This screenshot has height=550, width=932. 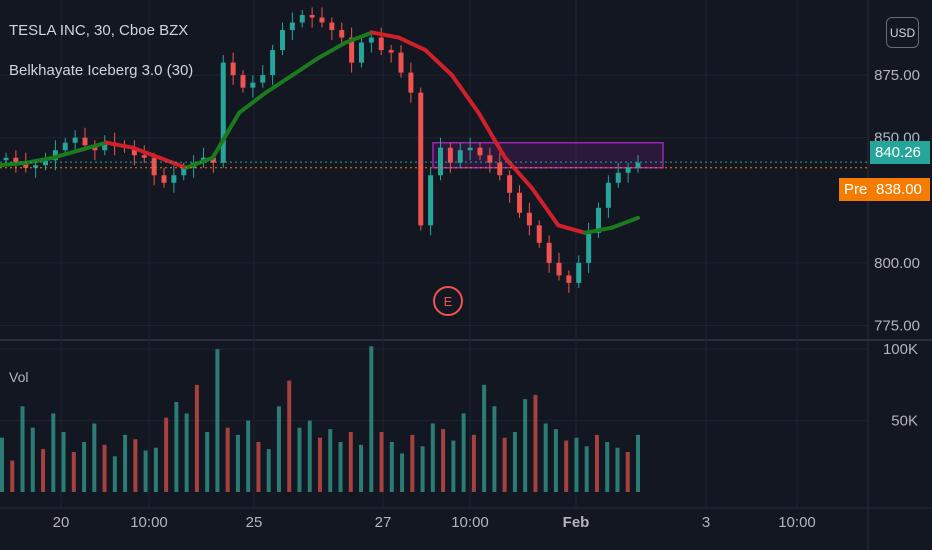 I want to click on resistance-zone, so click(x=548, y=155).